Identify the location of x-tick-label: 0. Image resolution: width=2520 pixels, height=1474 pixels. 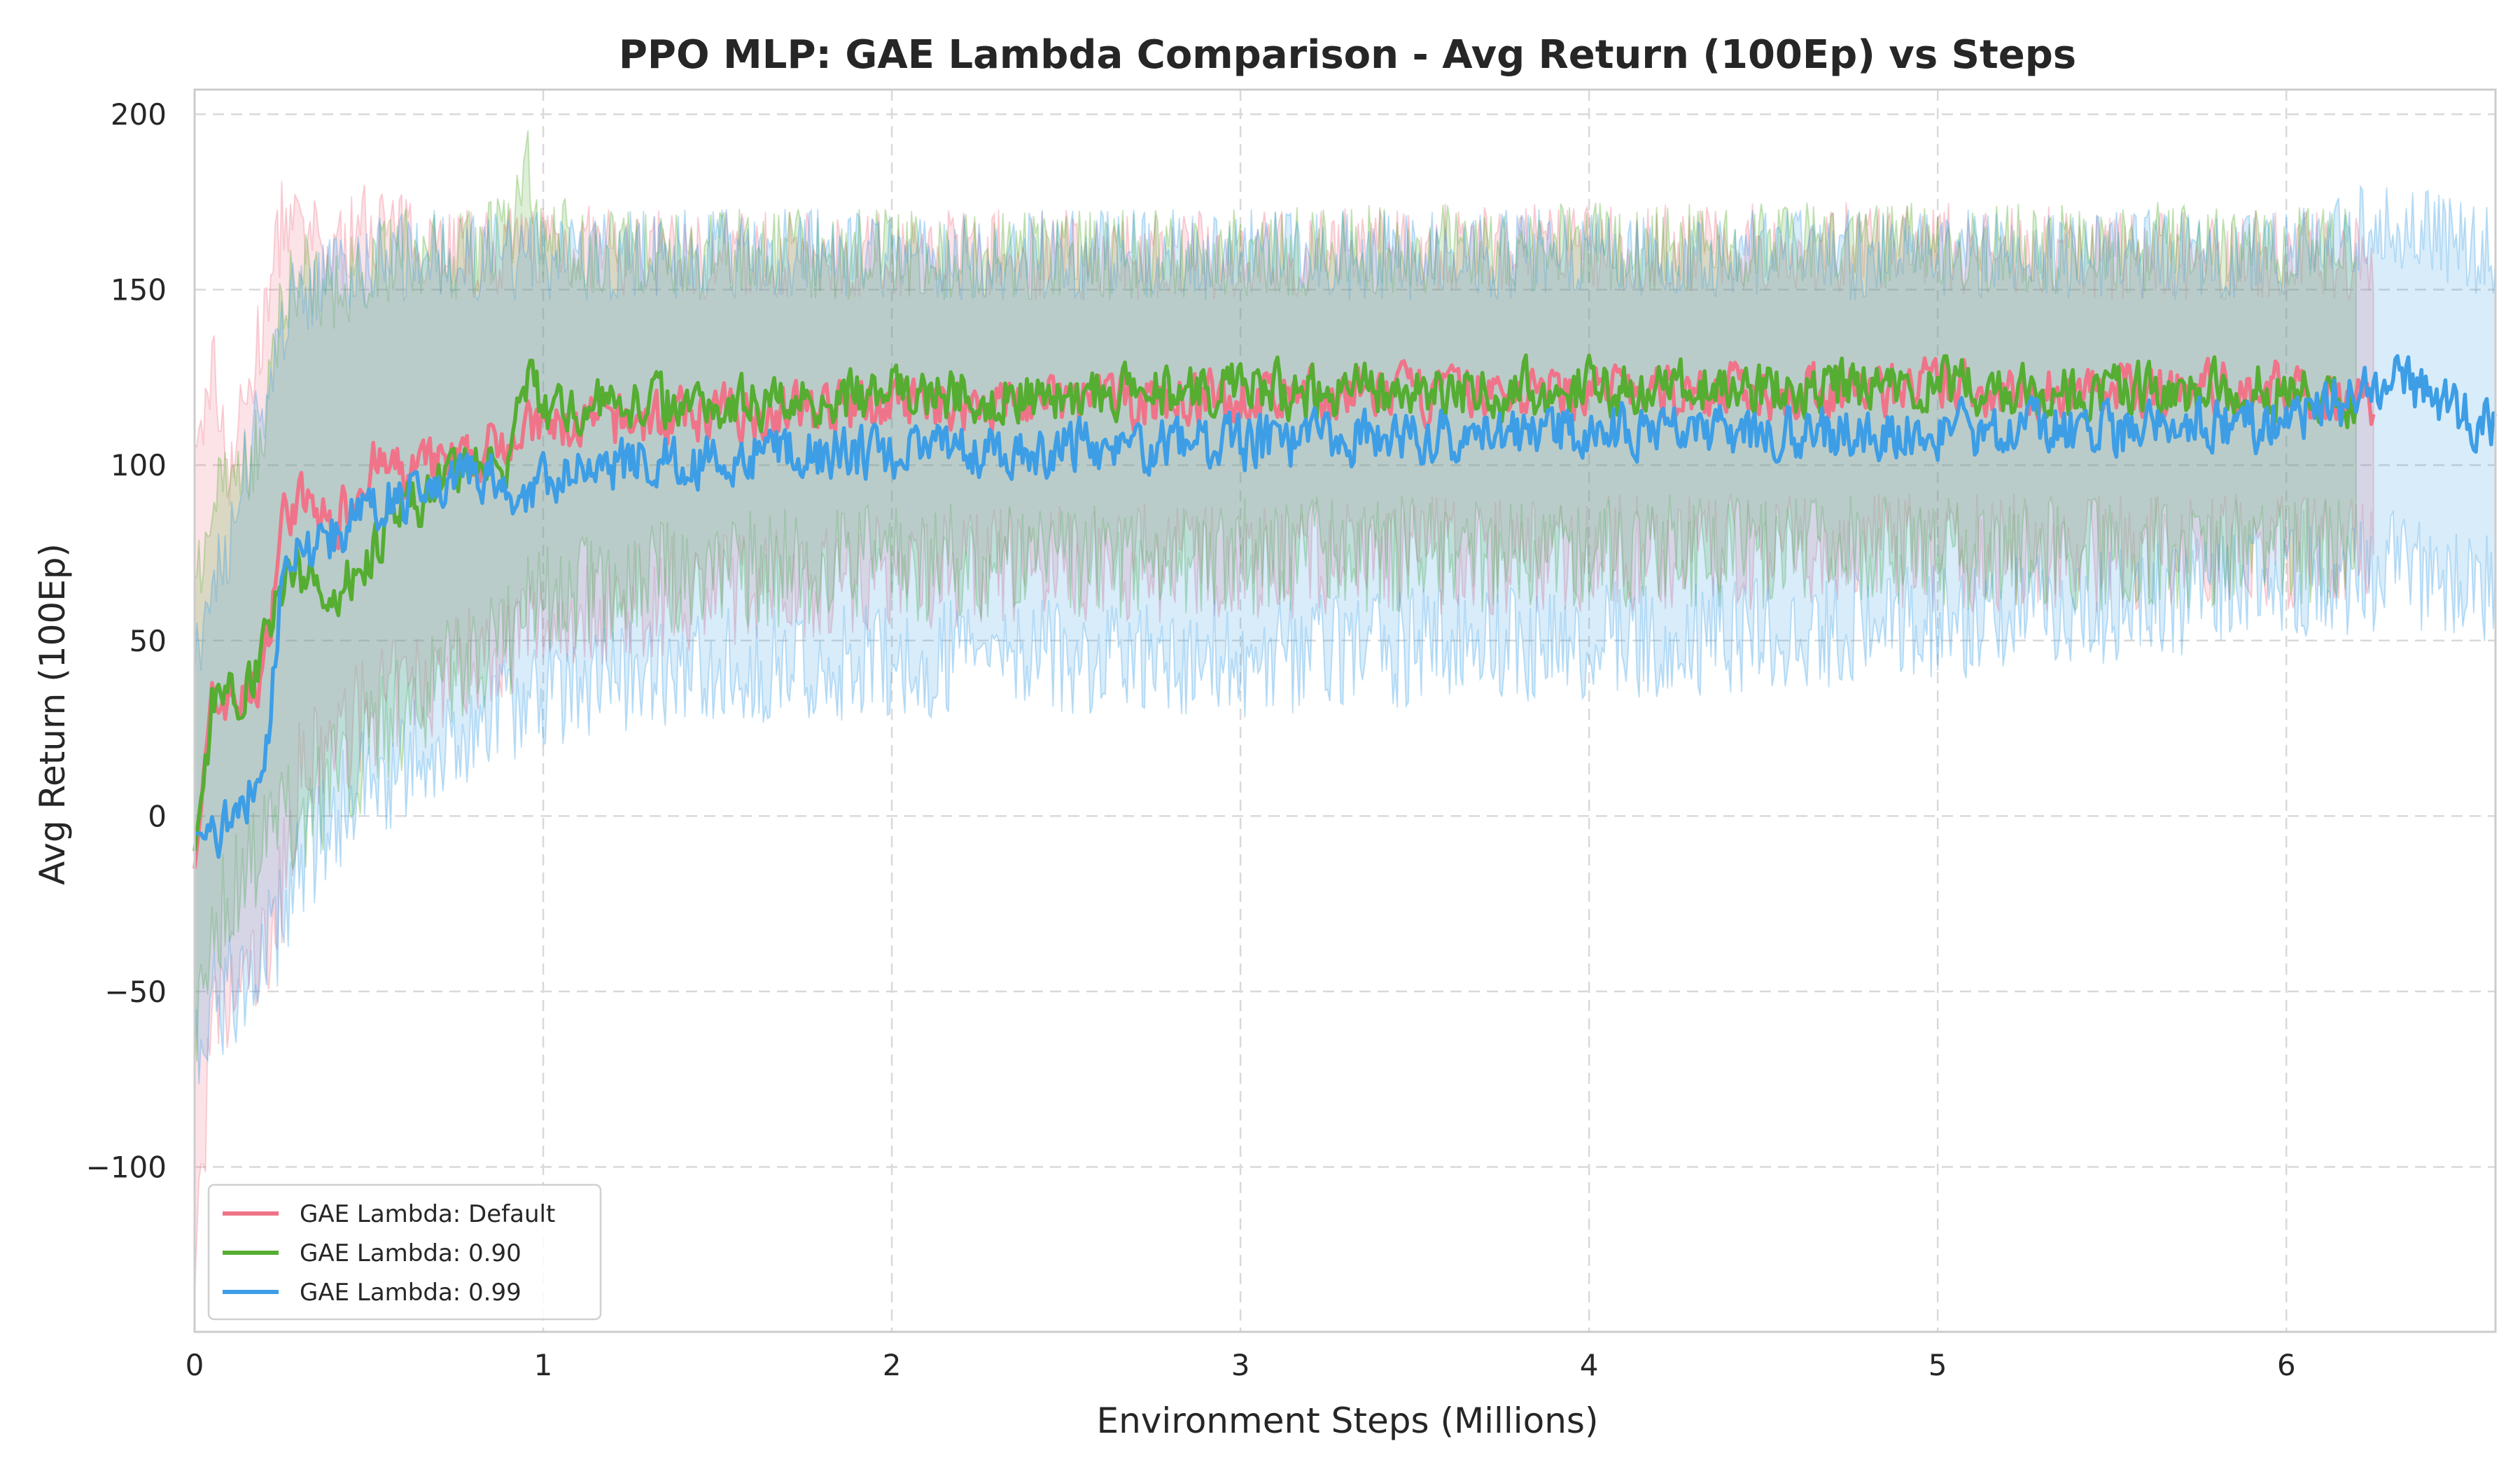
(195, 1365).